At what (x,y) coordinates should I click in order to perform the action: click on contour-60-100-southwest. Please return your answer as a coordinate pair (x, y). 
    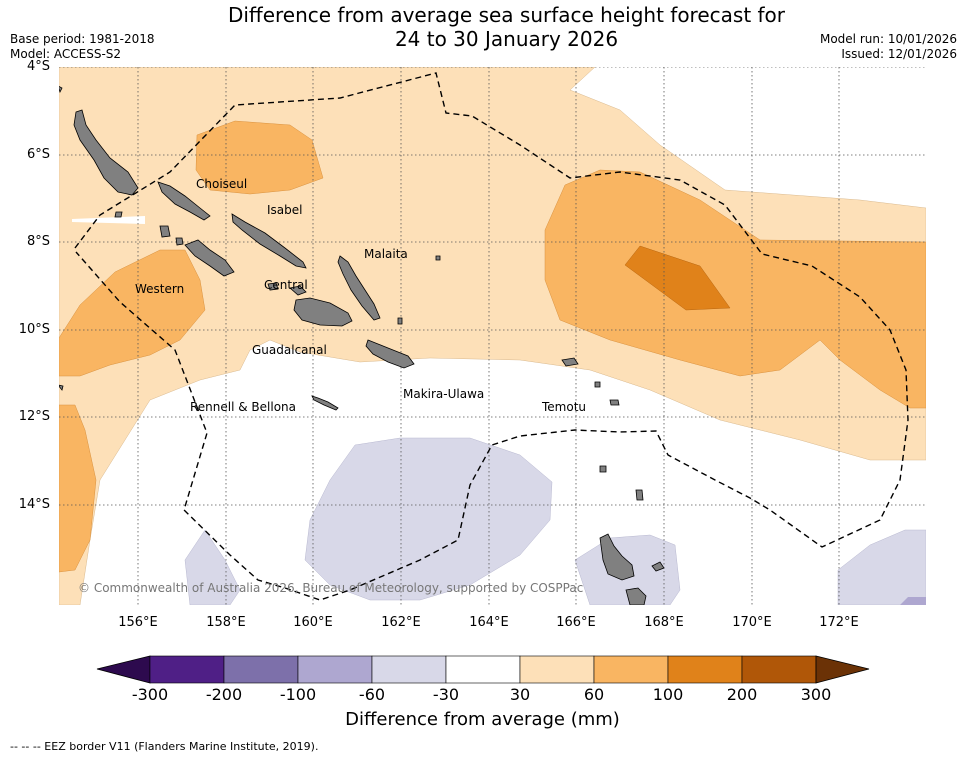
    Looking at the image, I should click on (78, 488).